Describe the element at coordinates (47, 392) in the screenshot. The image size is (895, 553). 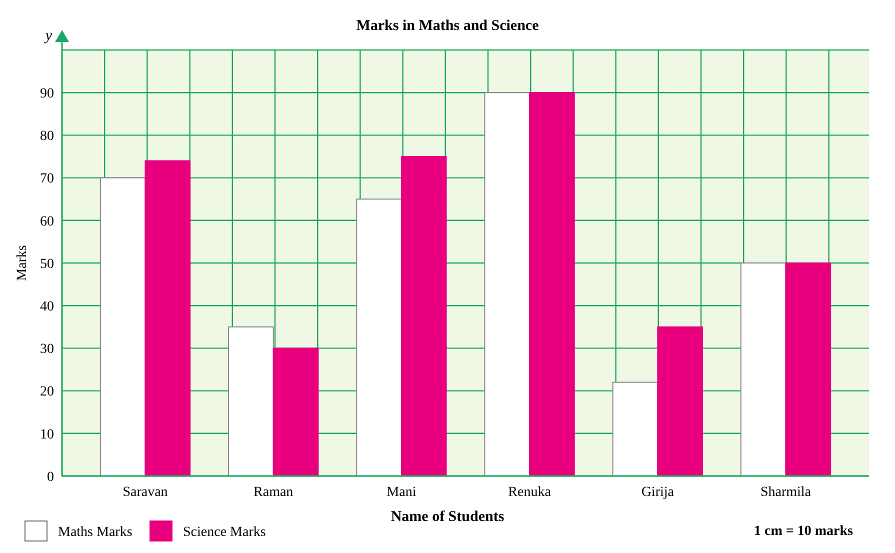
I see `y-tick-label: 20` at that location.